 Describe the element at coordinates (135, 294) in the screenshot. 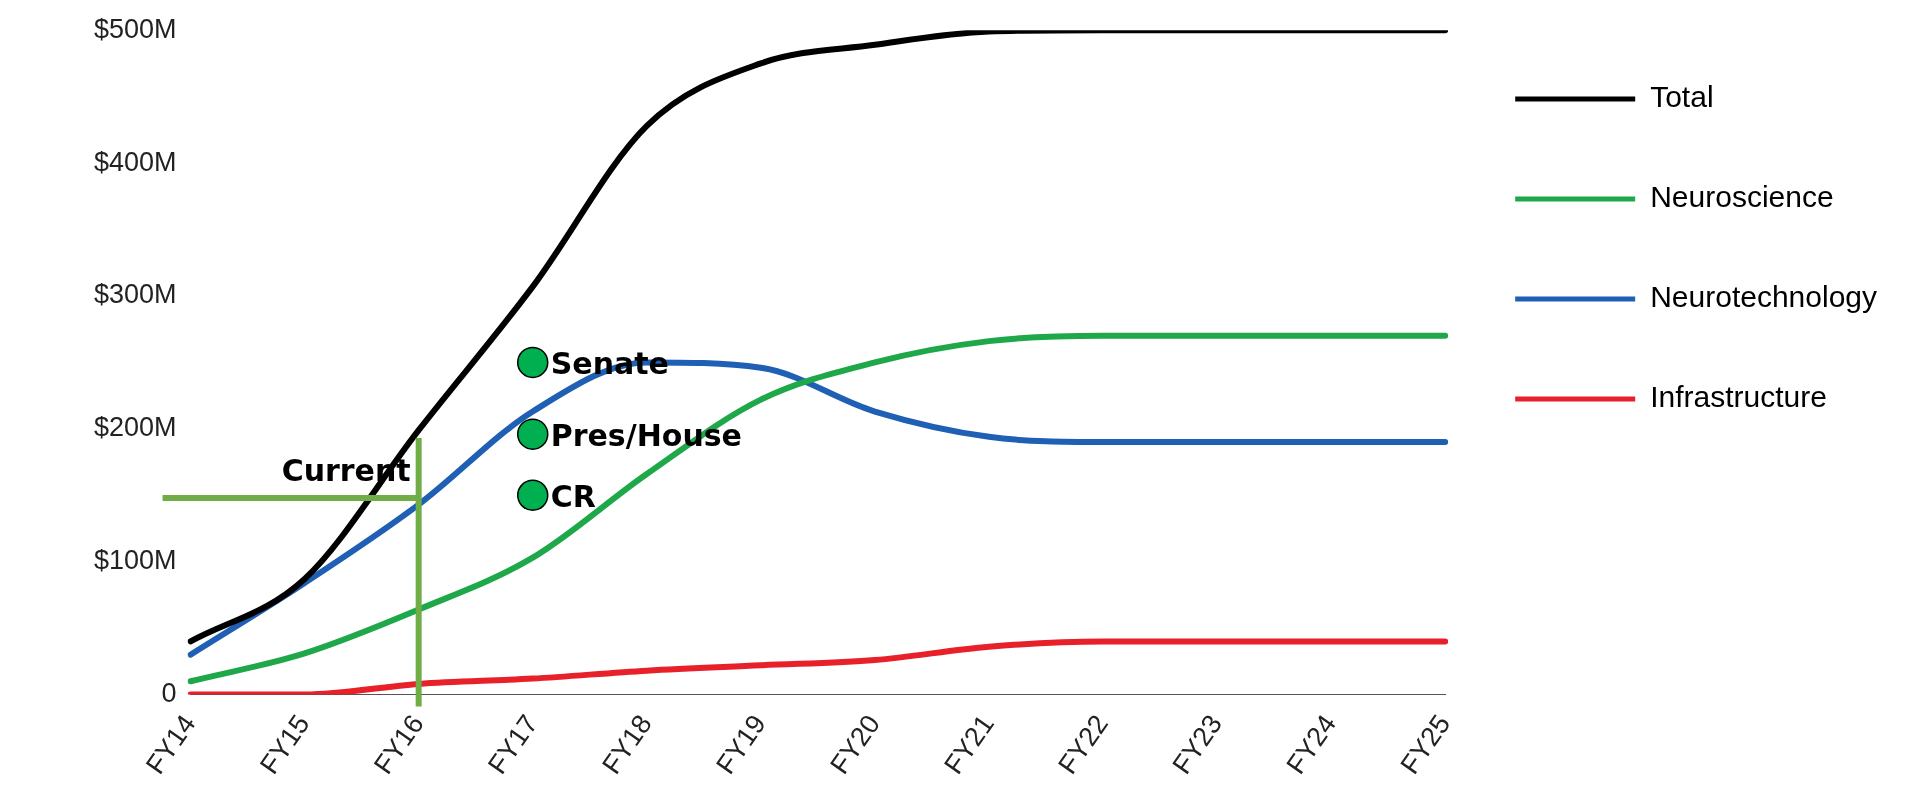

I see `y-tick-label: $300M` at that location.